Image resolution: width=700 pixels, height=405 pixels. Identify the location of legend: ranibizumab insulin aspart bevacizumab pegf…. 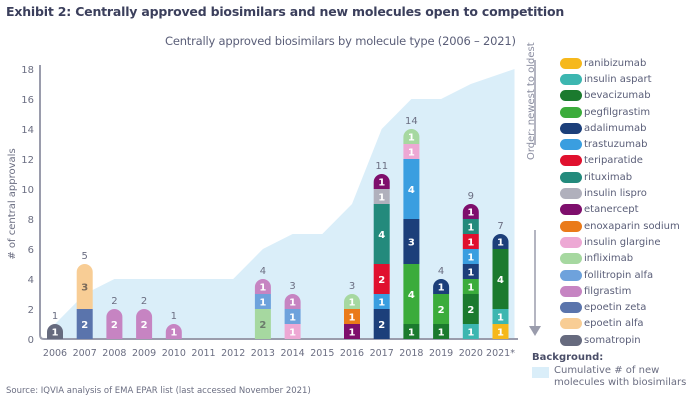
(620, 201).